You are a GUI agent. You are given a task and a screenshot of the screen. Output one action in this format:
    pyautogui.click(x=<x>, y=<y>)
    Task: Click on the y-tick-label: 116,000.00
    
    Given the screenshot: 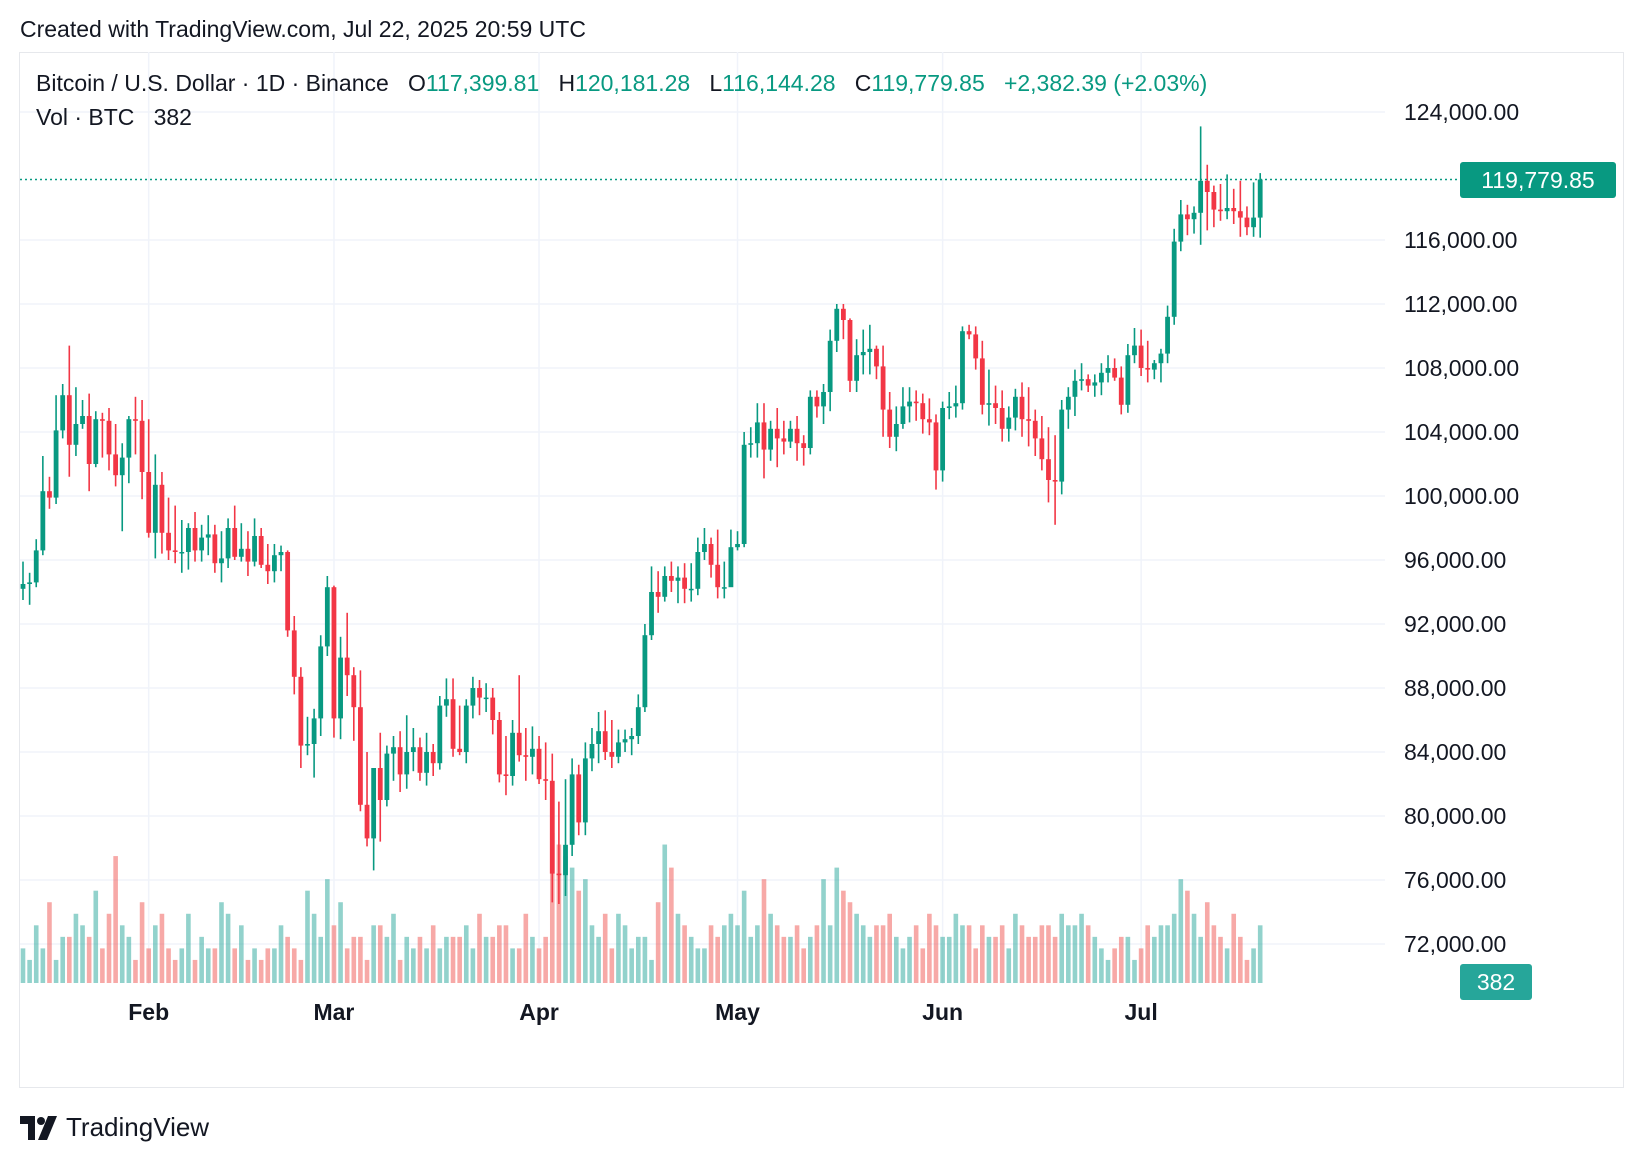 What is the action you would take?
    pyautogui.click(x=1460, y=240)
    